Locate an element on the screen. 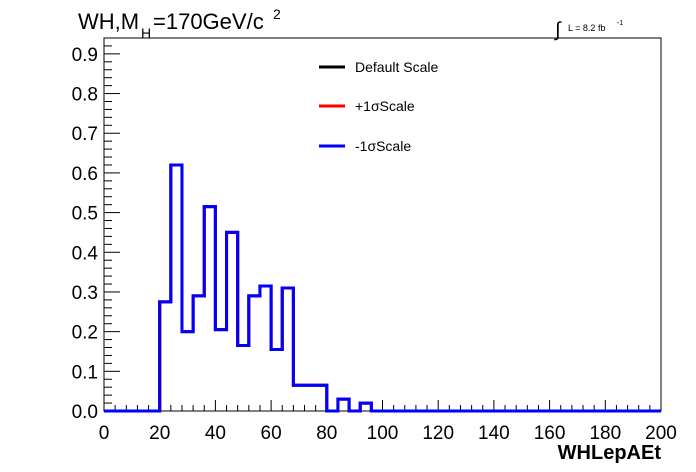 The image size is (696, 472). chart-title: WH,M H =170GeV/c 2 is located at coordinates (179, 23).